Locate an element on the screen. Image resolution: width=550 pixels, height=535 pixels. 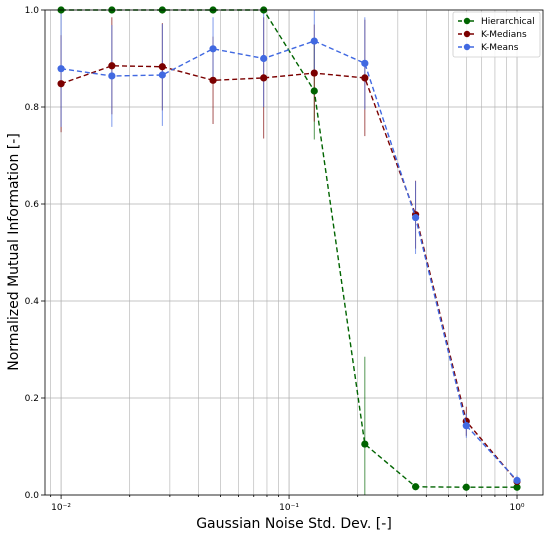
y-axis-label: Normalized Mutual Information [-] is located at coordinates (14, 252).